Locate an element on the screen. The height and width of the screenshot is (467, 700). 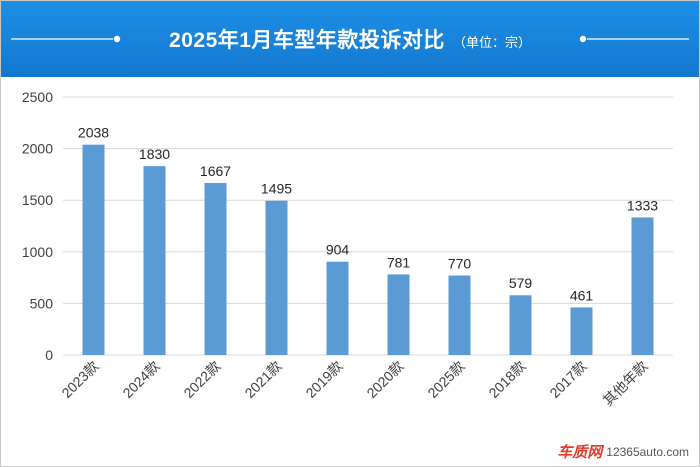
watermark: 车质网 12365auto.com is located at coordinates (623, 451).